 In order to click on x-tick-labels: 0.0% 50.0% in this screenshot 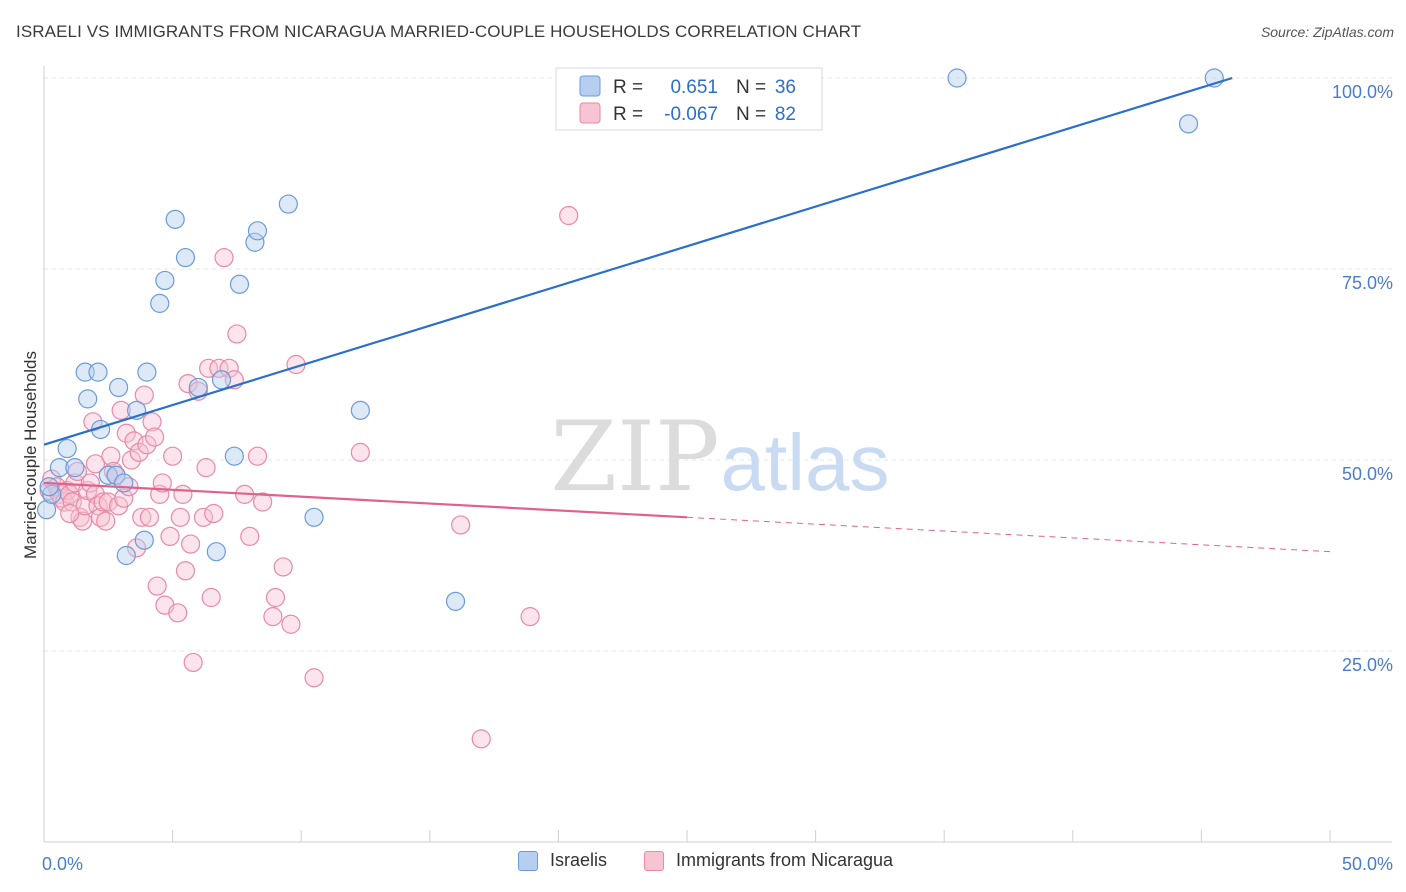, I will do `click(717, 864)`.